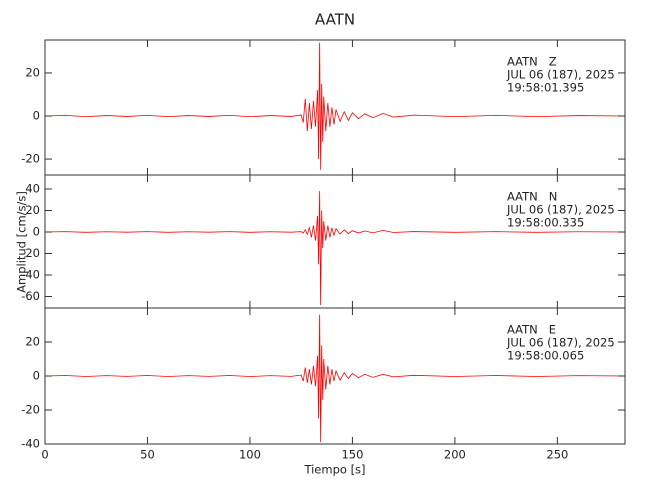 The width and height of the screenshot is (650, 500). What do you see at coordinates (30, 296) in the screenshot?
I see `y-tick-label: -60` at bounding box center [30, 296].